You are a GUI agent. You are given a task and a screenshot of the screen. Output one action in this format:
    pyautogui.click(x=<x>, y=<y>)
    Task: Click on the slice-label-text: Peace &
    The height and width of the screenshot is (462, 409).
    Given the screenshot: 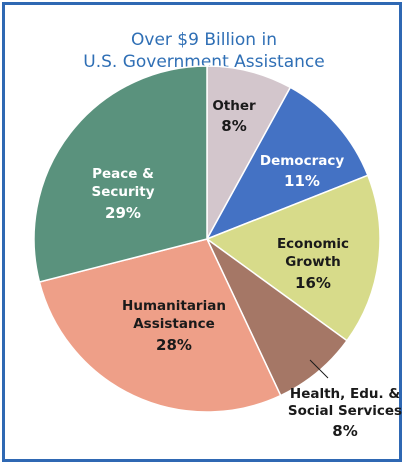 What is the action you would take?
    pyautogui.click(x=123, y=174)
    